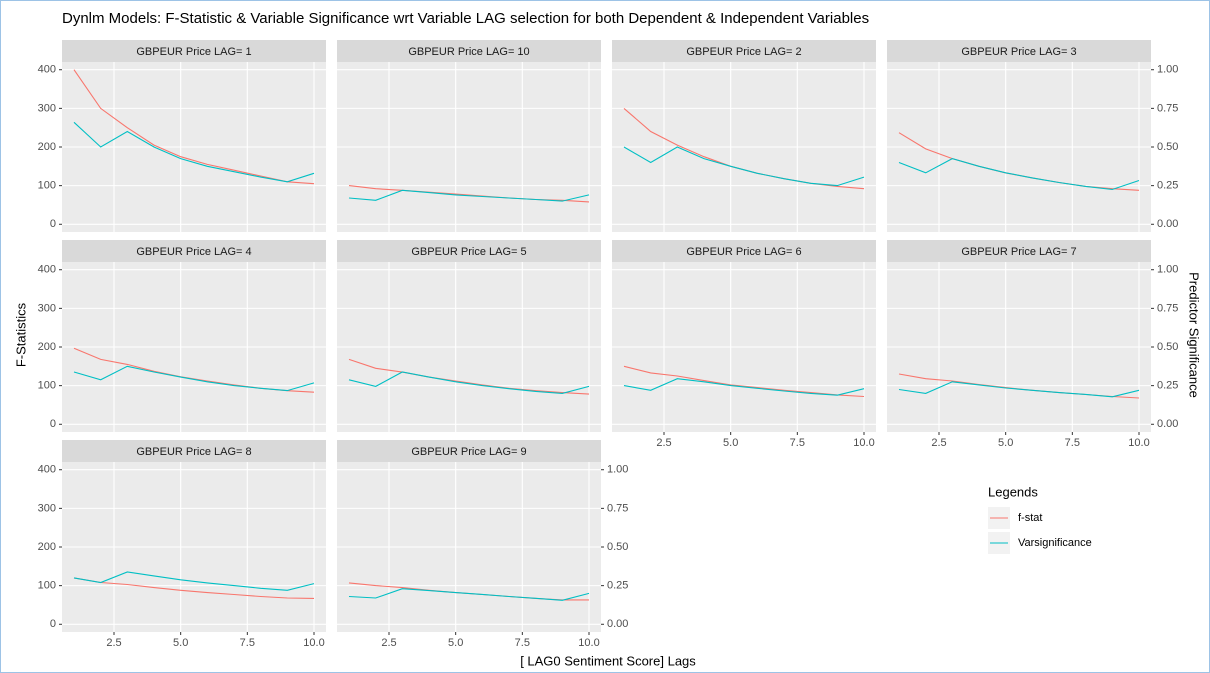  What do you see at coordinates (1194, 335) in the screenshot?
I see `y2-axis-title: Predictor Significance` at bounding box center [1194, 335].